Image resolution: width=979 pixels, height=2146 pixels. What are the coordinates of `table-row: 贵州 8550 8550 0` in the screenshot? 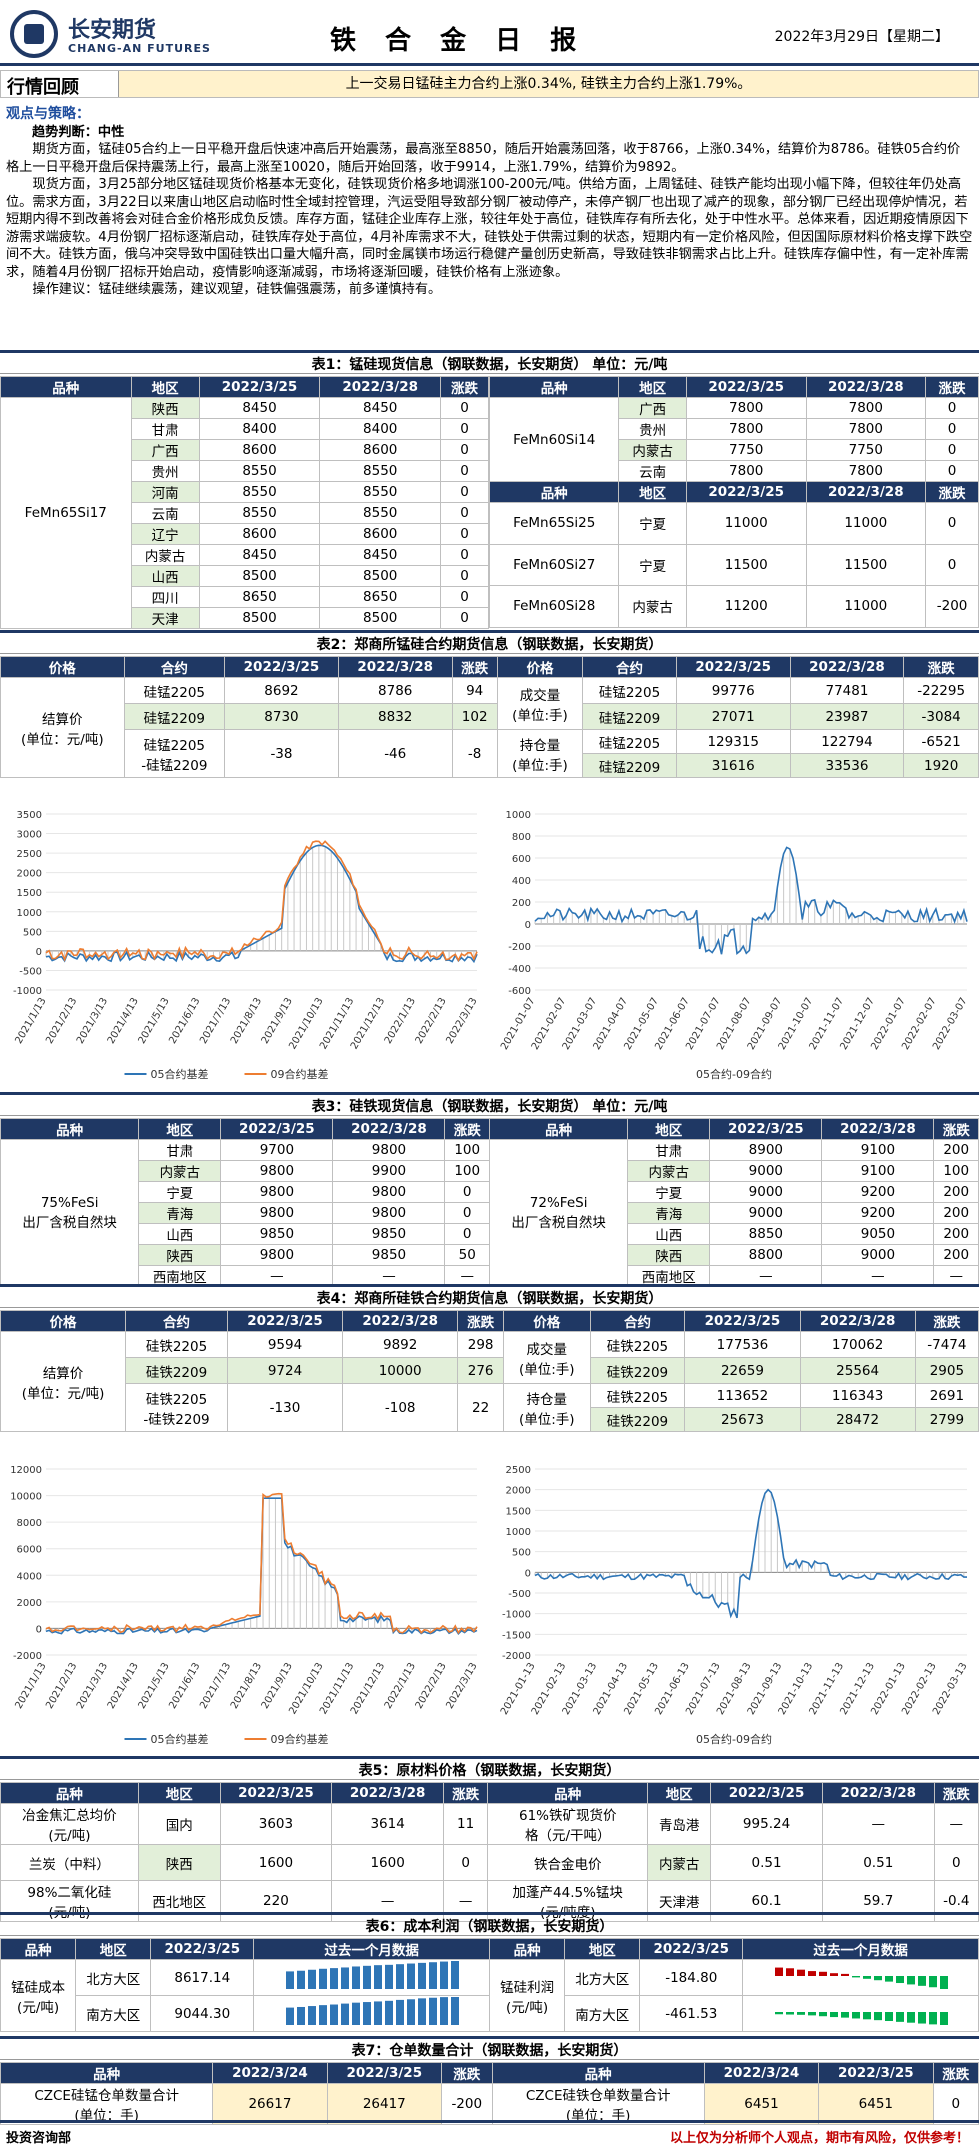 It's located at (245, 471).